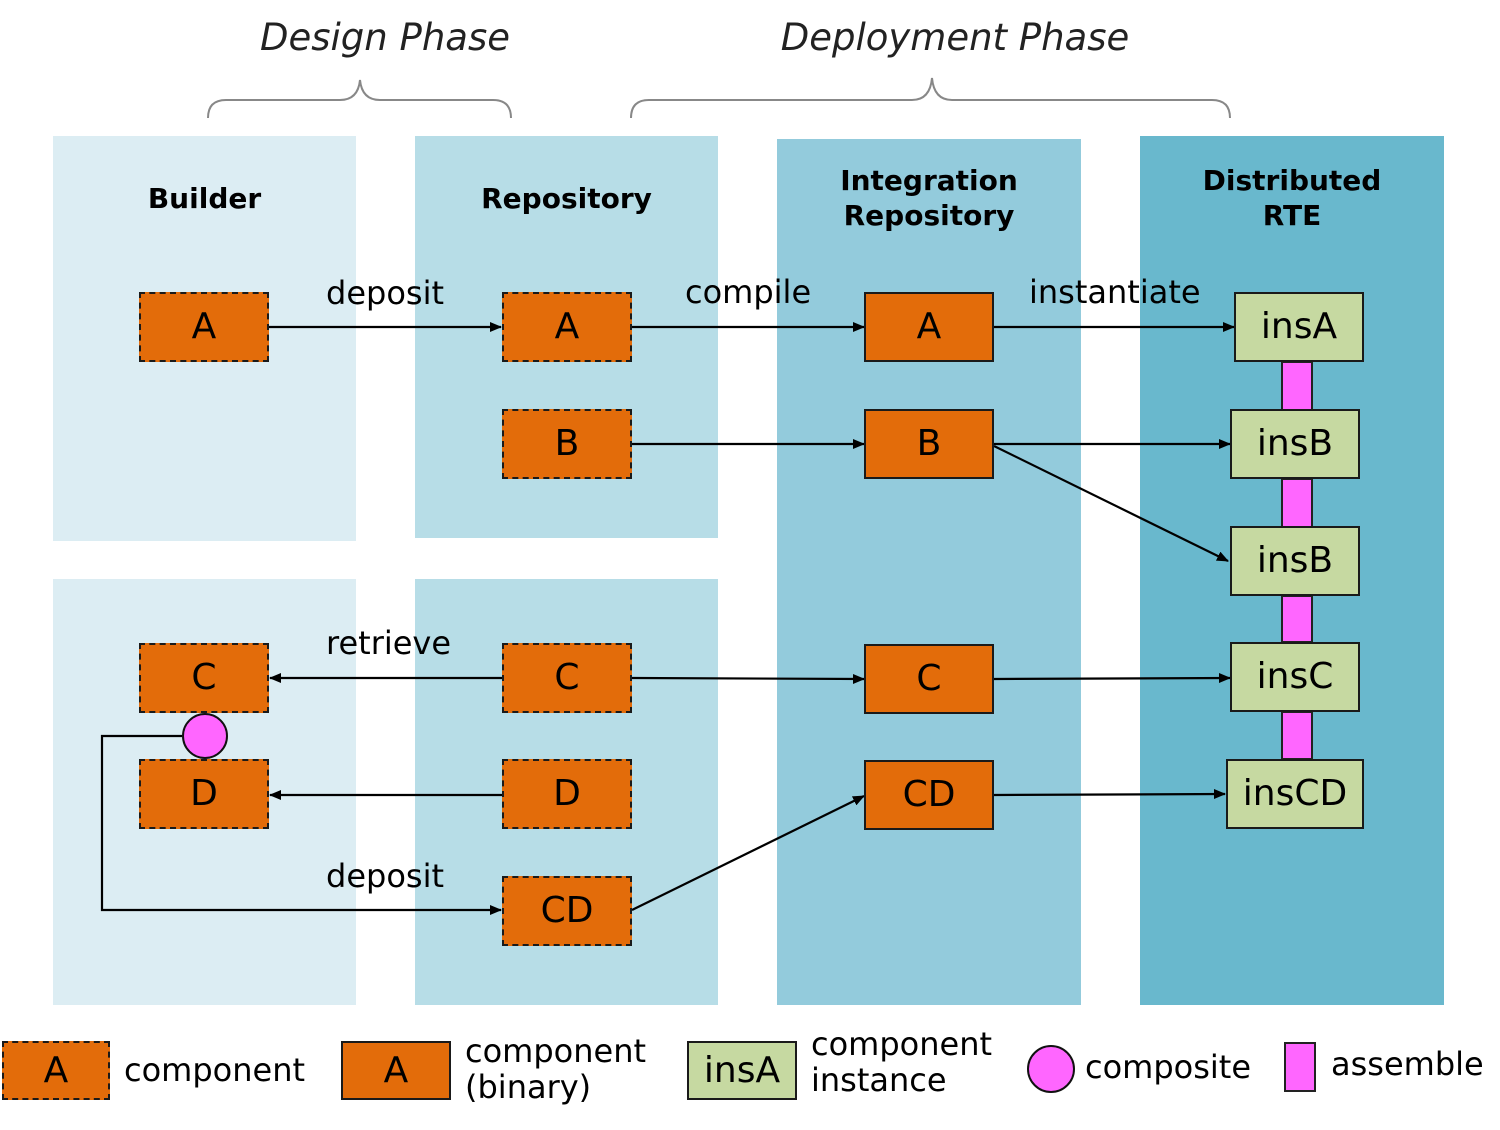  I want to click on legend-binary-label-line2: (binary), so click(528, 1087).